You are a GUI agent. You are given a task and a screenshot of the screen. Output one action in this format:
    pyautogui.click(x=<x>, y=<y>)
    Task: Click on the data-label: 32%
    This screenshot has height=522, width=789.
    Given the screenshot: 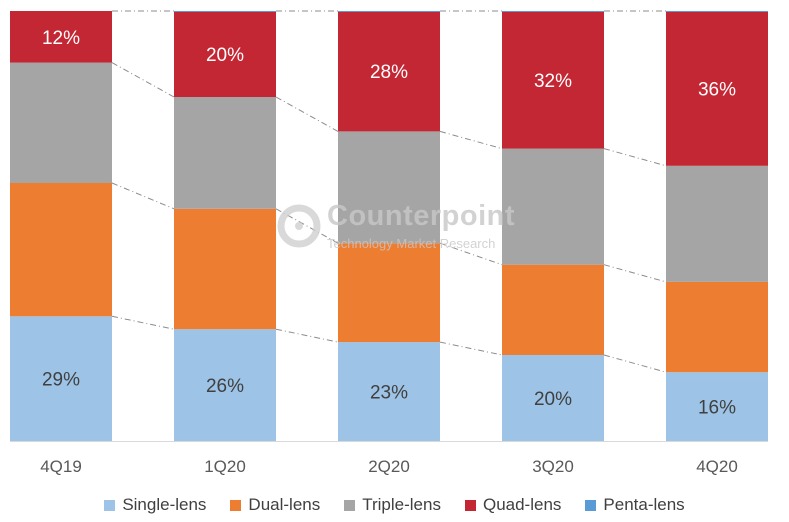 What is the action you would take?
    pyautogui.click(x=553, y=81)
    